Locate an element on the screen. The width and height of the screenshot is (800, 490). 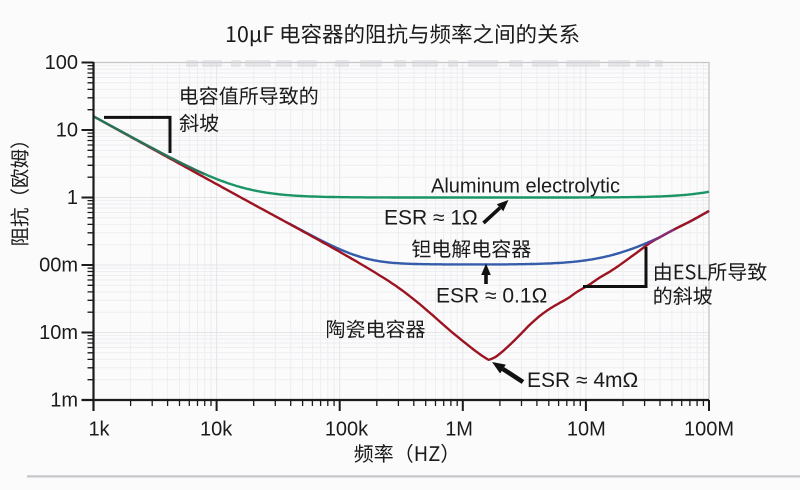
svg-text: ESR ≈ 4mΩ is located at coordinates (582, 380).